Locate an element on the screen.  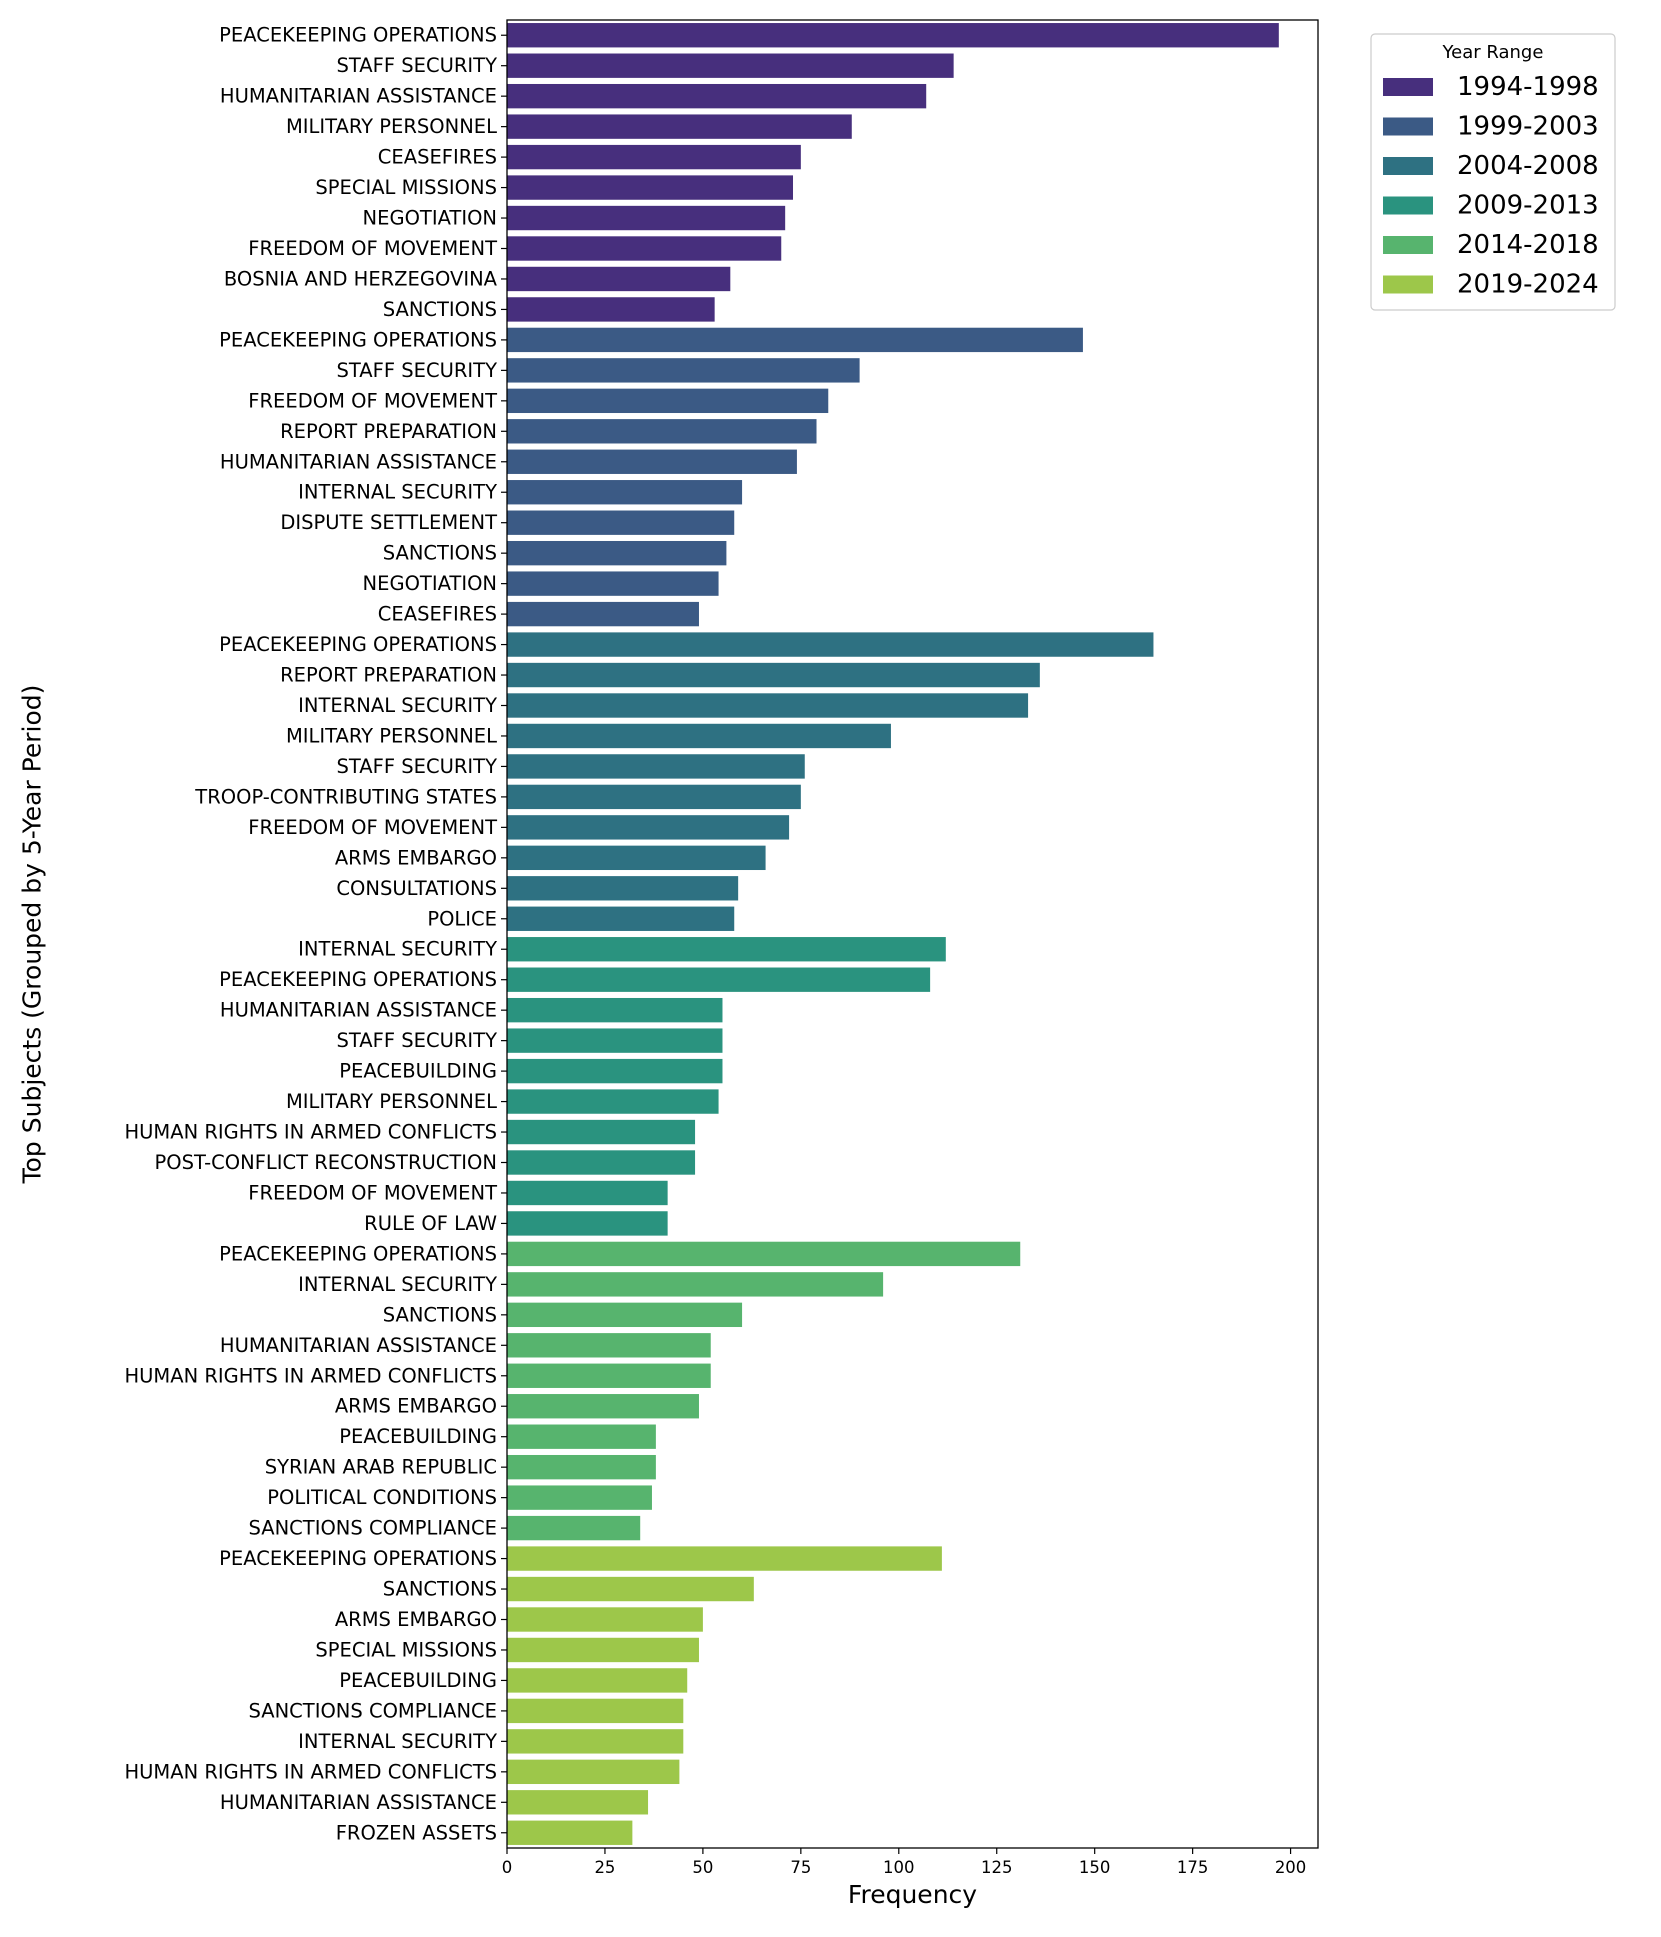
y-tick-label: POST-CONFLICT RECONSTRUCTION is located at coordinates (326, 1162).